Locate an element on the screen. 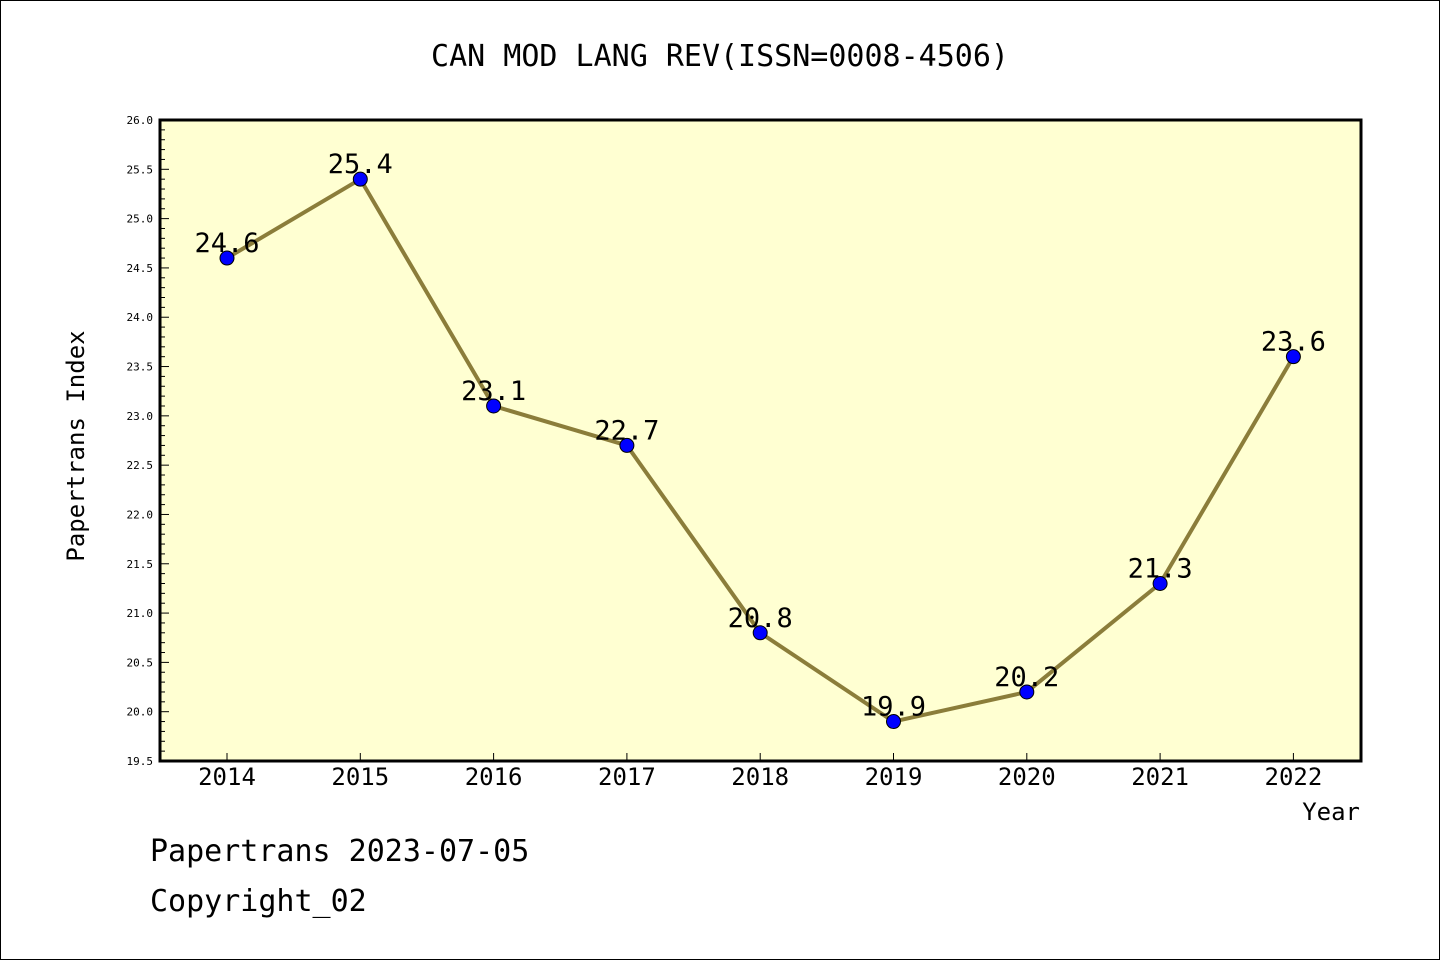 This screenshot has width=1440, height=960. x-tick-label: 2020 is located at coordinates (1027, 777).